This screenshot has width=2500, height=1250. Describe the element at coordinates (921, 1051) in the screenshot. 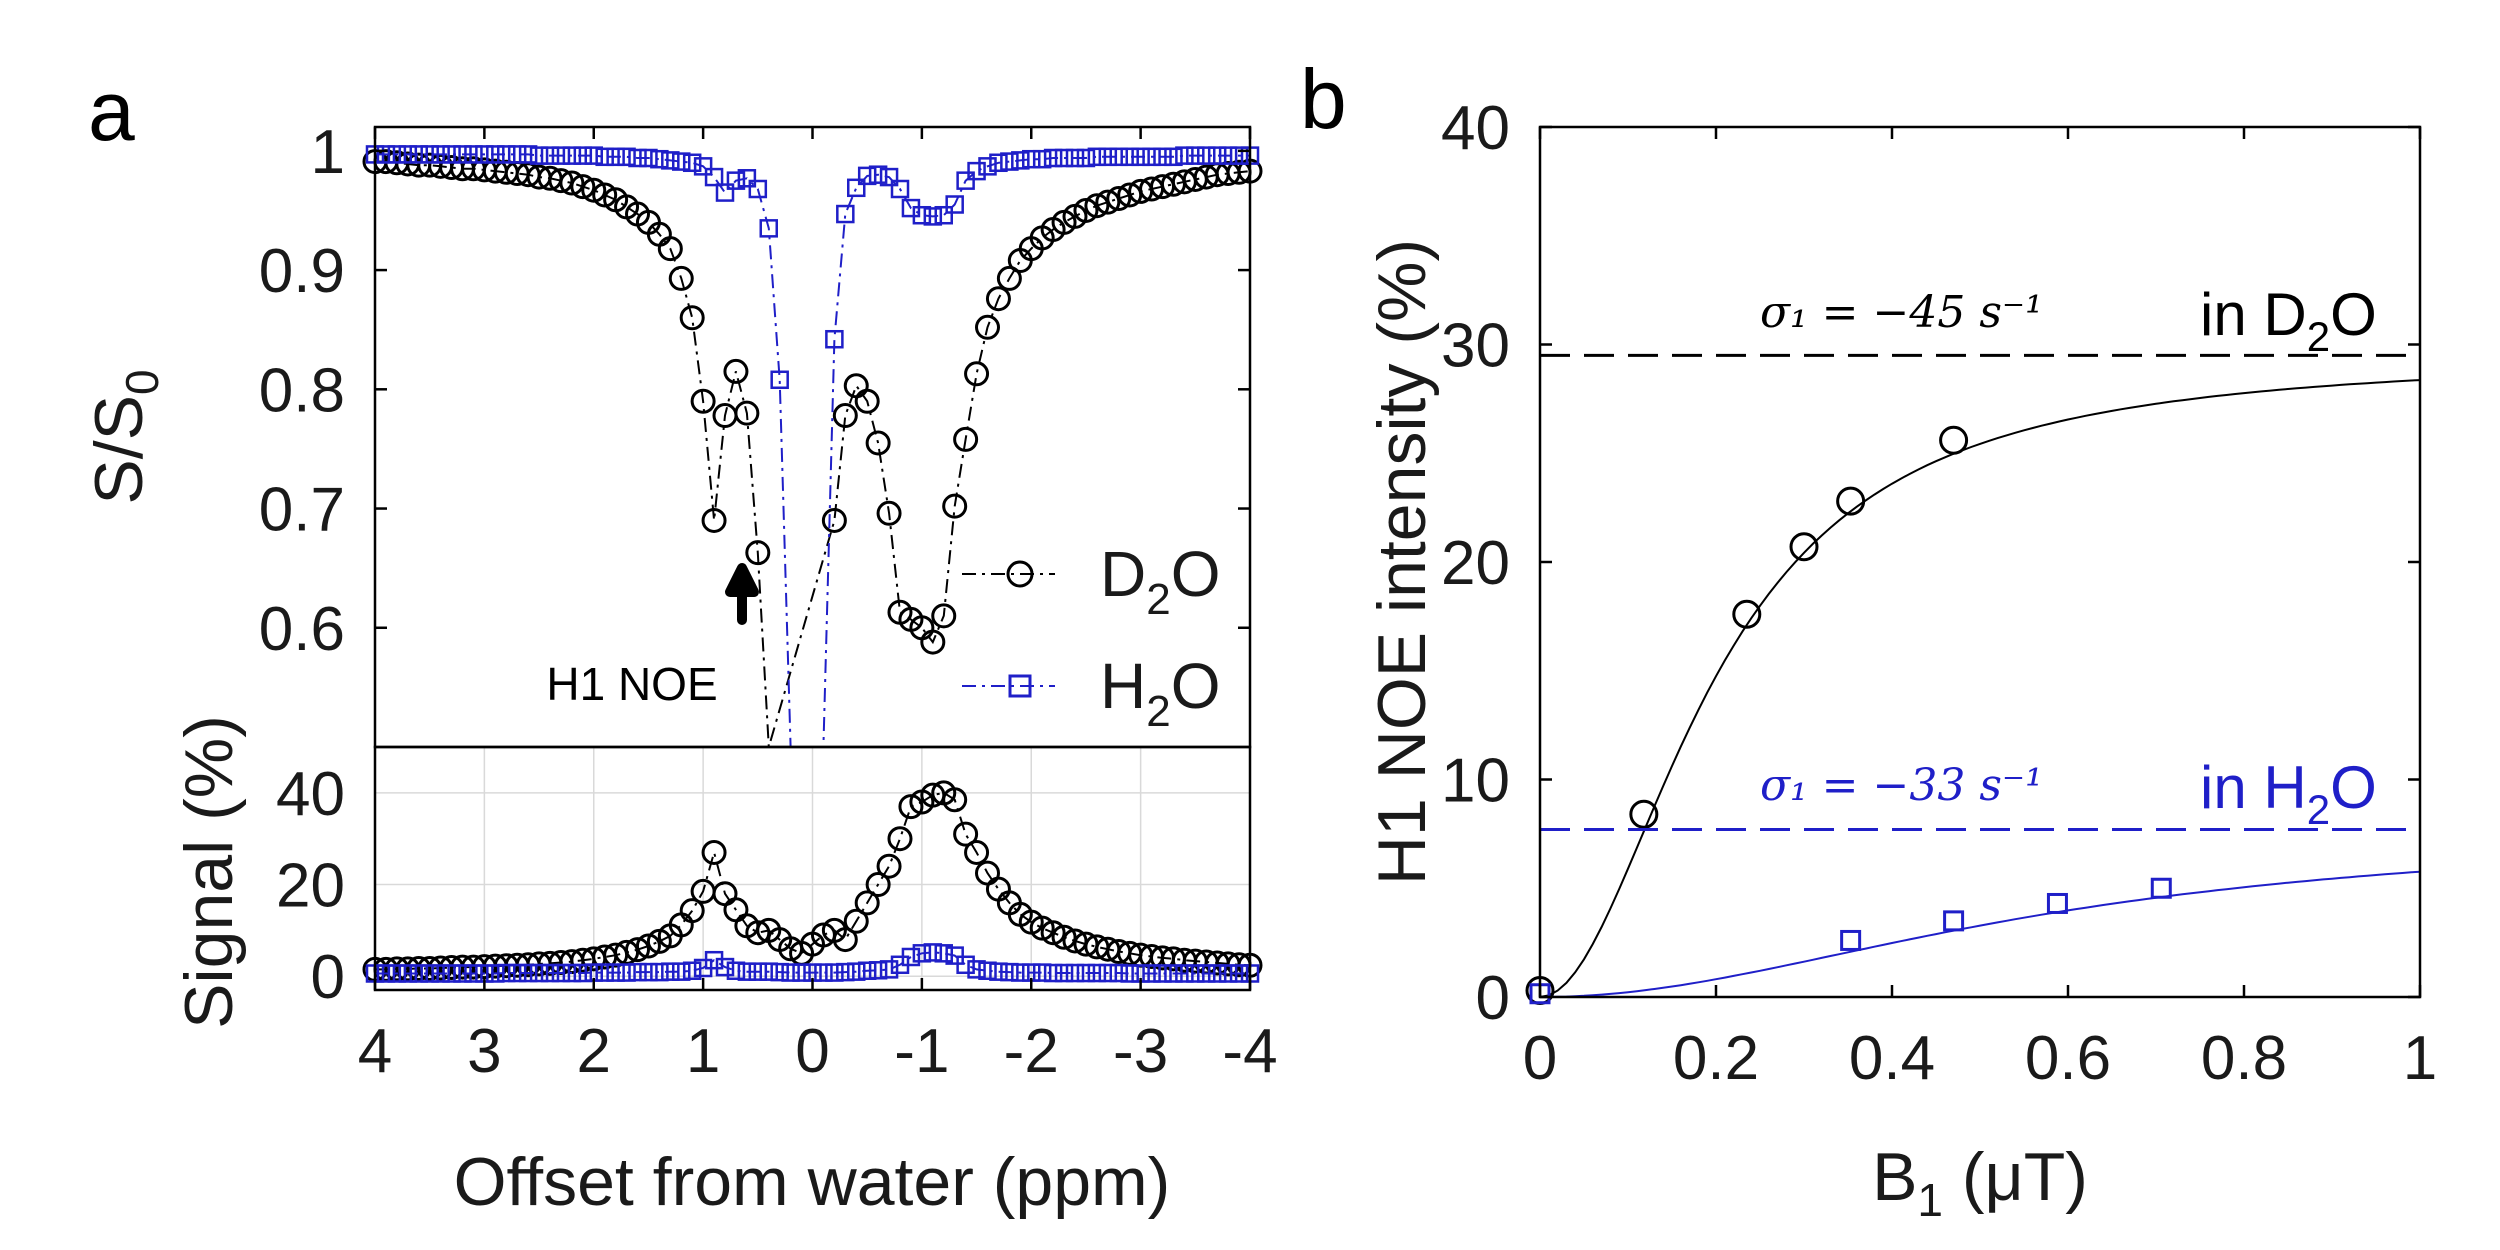

I see `x-tick-label: -1` at that location.